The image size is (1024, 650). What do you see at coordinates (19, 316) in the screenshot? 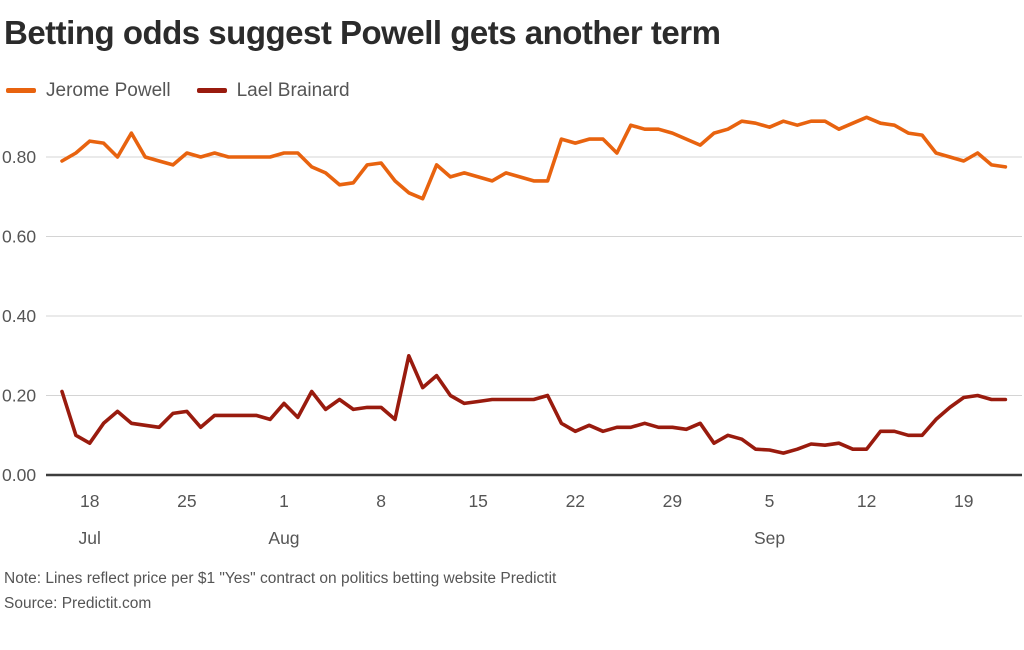
I see `y-axis-tick-label: 0.40` at bounding box center [19, 316].